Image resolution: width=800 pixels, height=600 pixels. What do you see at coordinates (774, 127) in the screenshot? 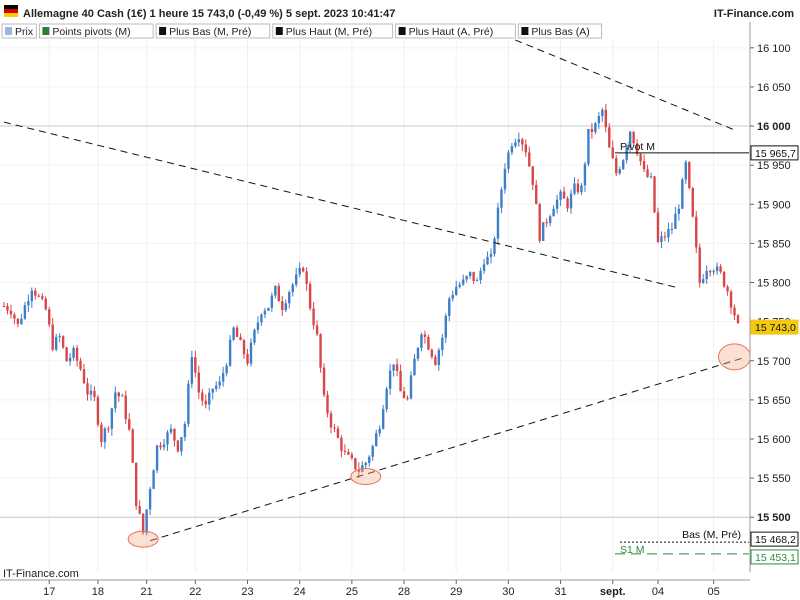
I see `y-tick-label: 16 000` at bounding box center [774, 127].